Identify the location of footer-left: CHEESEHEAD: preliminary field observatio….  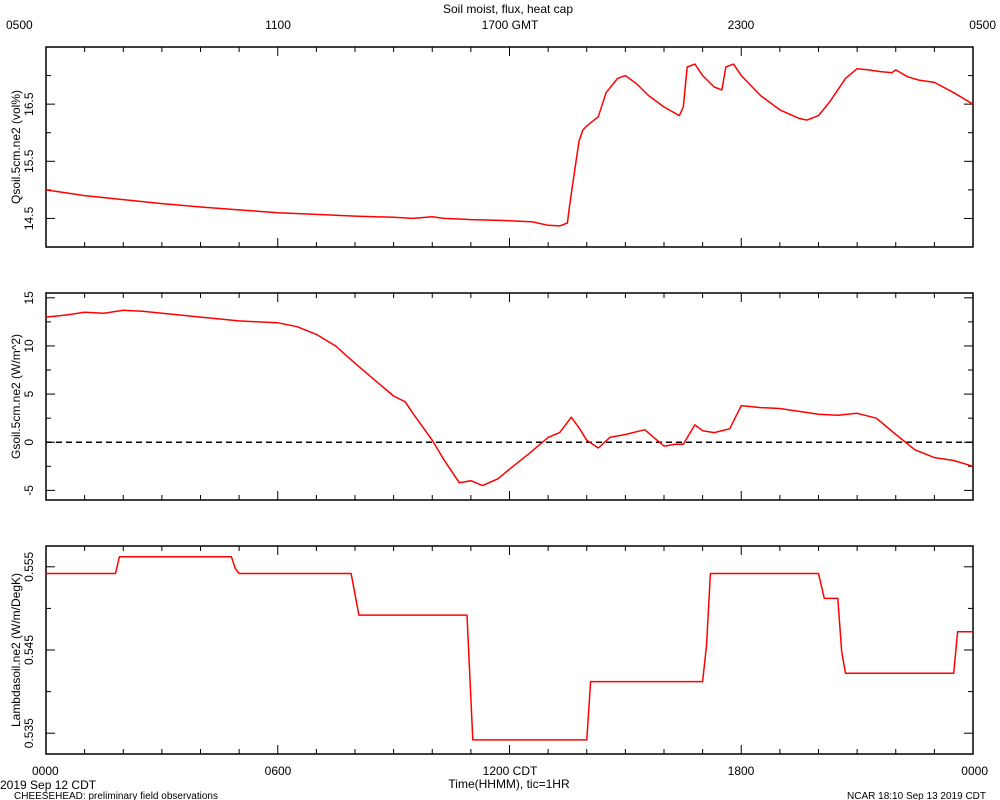
(116, 795).